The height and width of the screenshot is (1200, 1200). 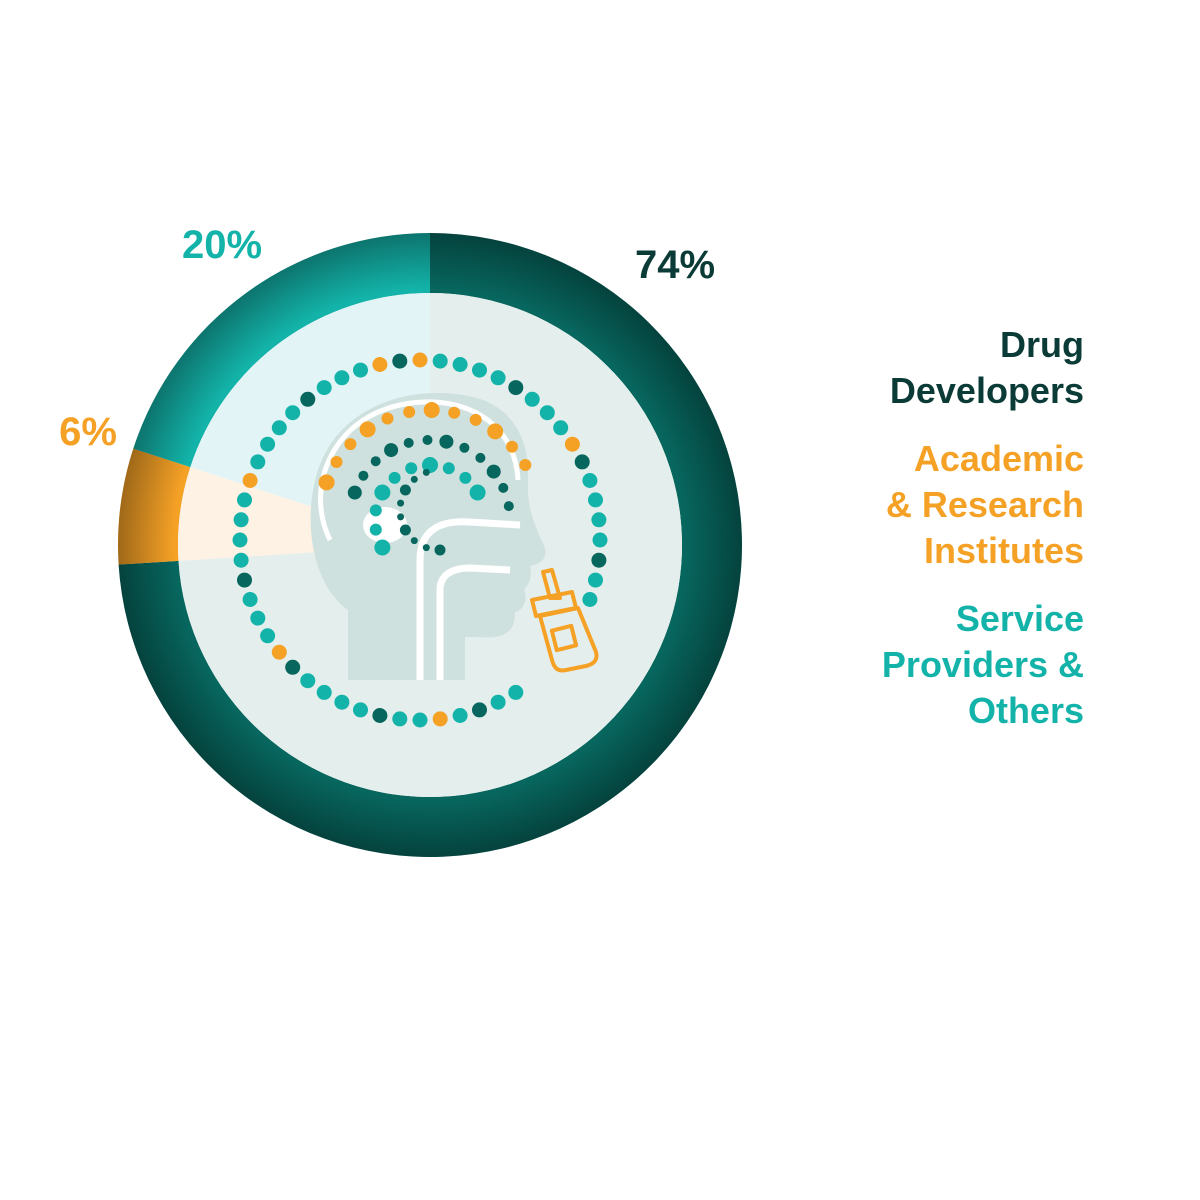 I want to click on percentage-labels: 74% 6% 20%, so click(x=387, y=338).